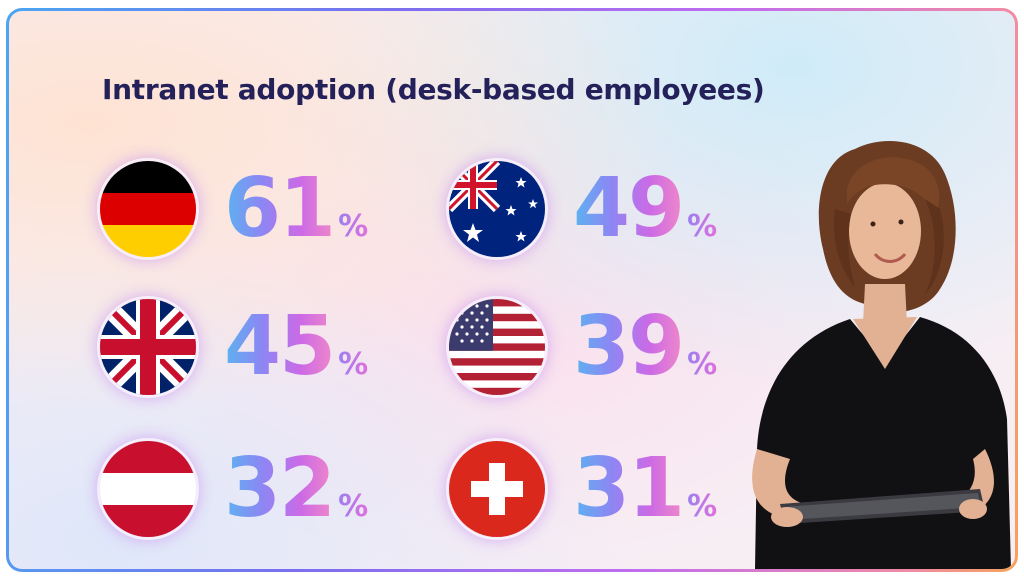 The image size is (1024, 580). I want to click on usa-flag-icon, so click(497, 347).